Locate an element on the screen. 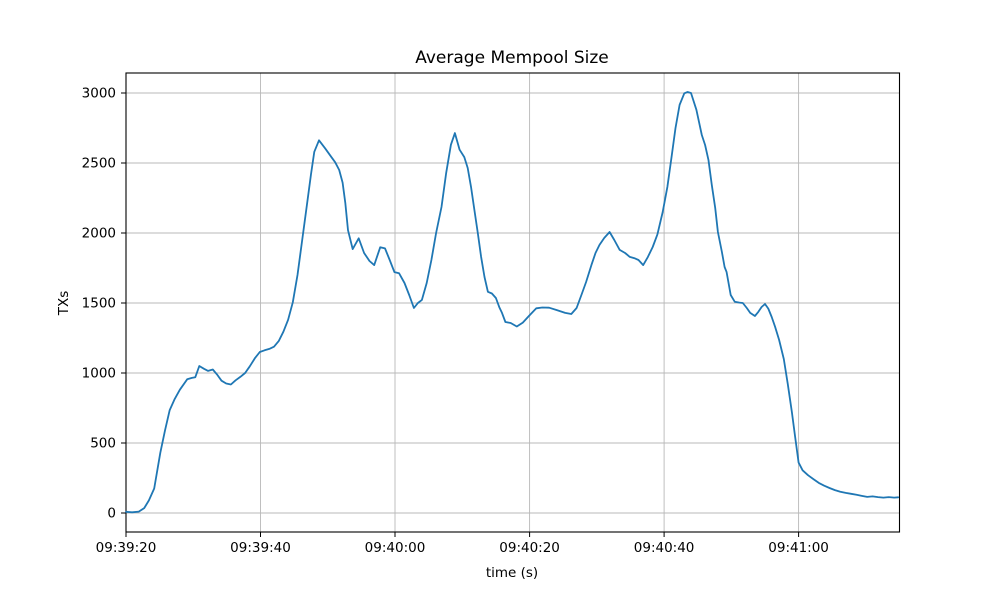  y-tick-label: 1000 is located at coordinates (99, 374).